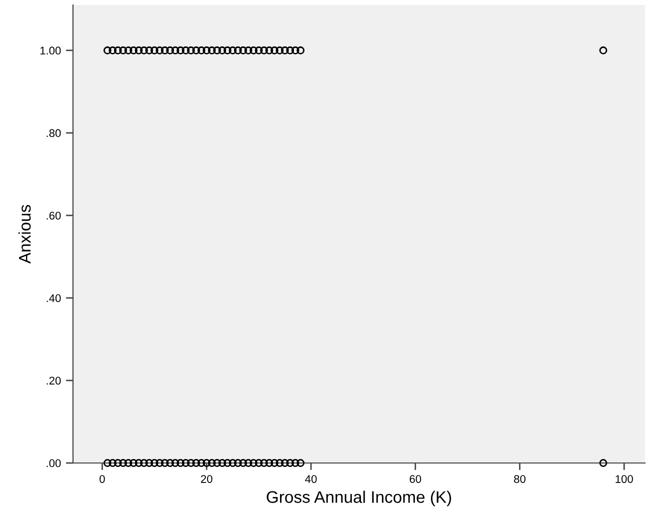  What do you see at coordinates (24, 234) in the screenshot?
I see `y-axis-title: Anxious` at bounding box center [24, 234].